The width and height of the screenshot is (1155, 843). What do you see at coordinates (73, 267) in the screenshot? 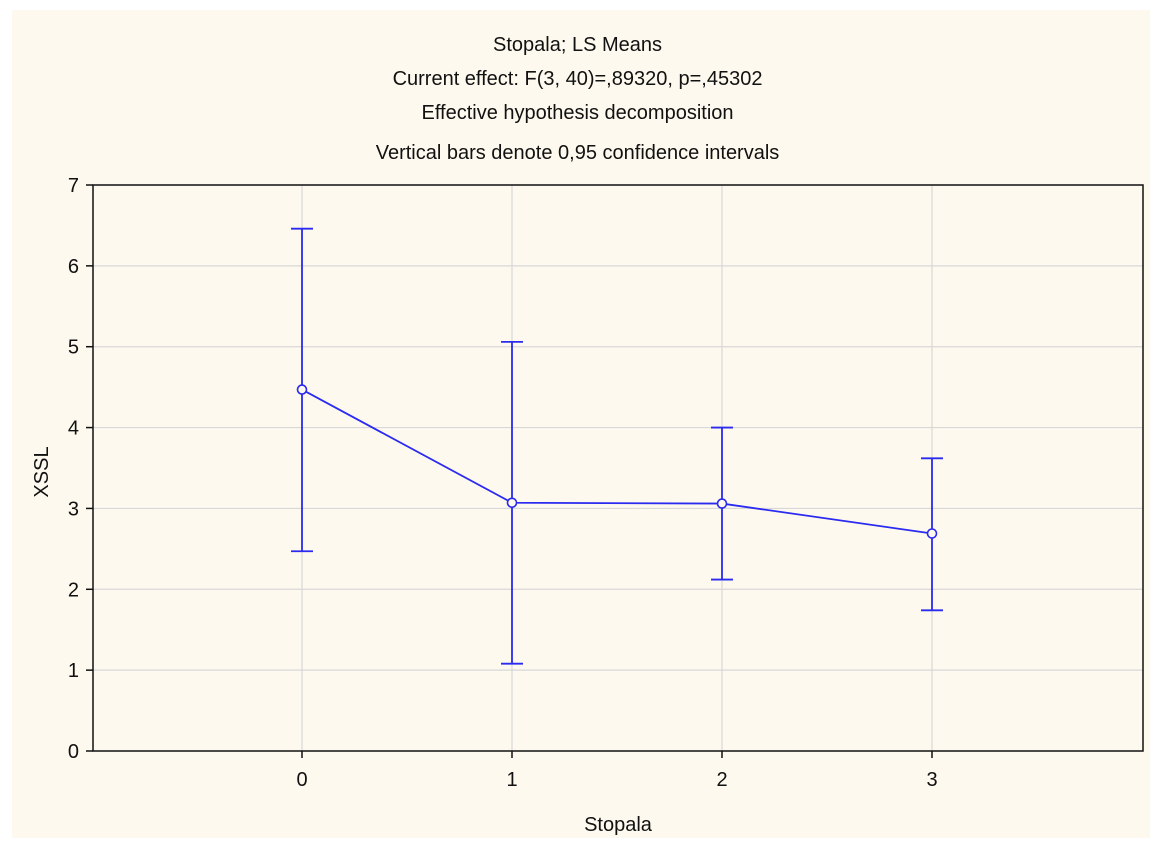
I see `y-tick-label: 6` at bounding box center [73, 267].